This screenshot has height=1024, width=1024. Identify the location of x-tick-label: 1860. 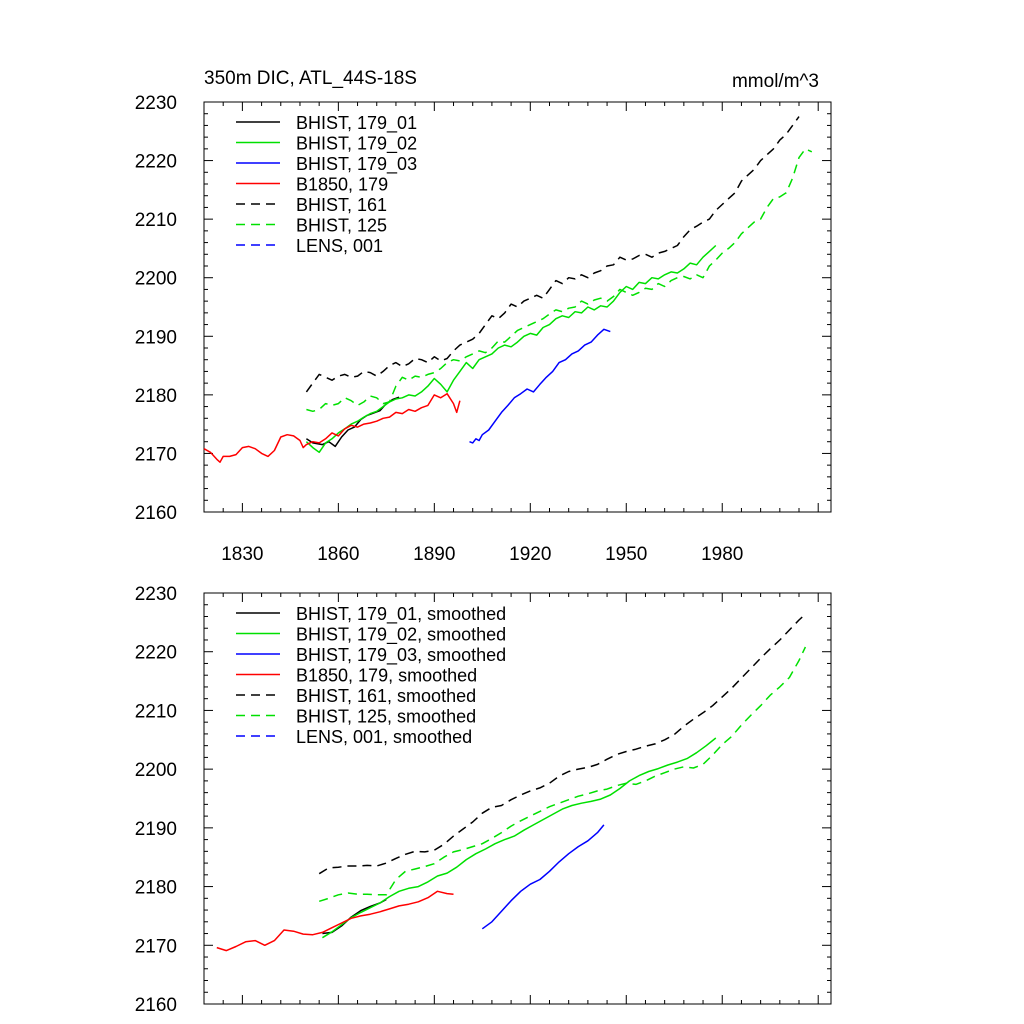
(338, 554).